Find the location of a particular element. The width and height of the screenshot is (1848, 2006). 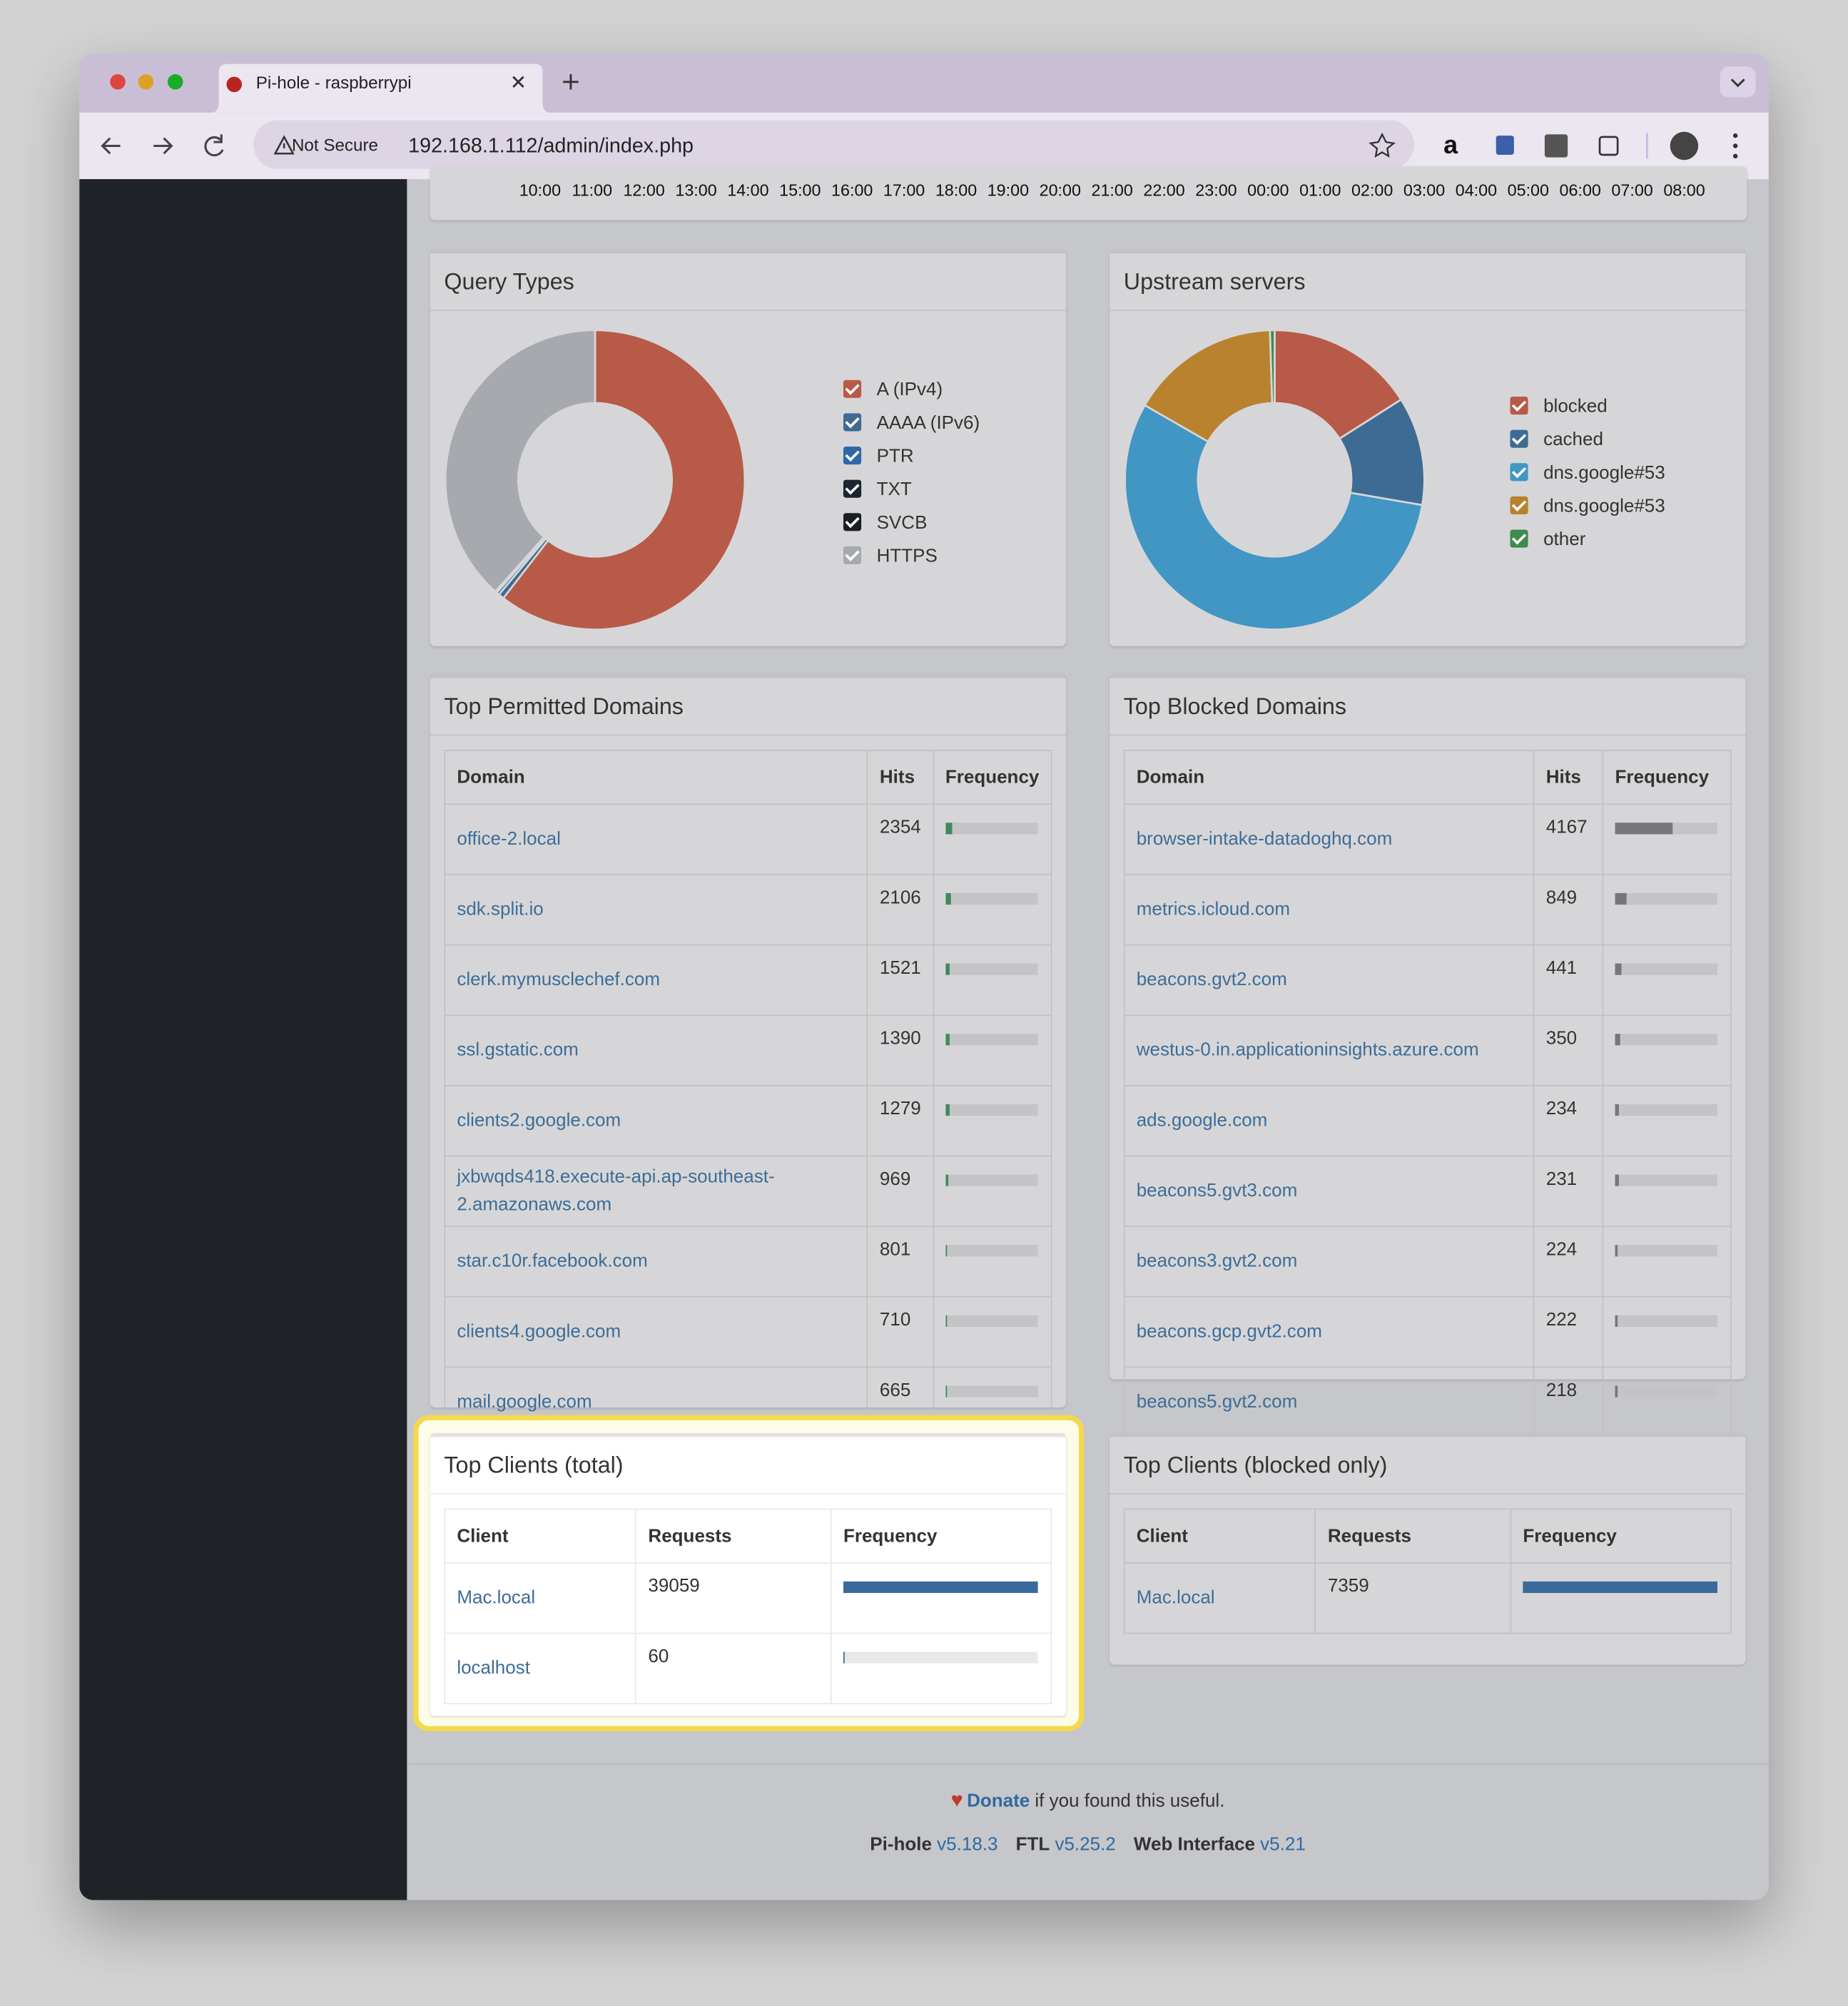

domain-link: beacons3.gvt2.com is located at coordinates (1217, 1261).